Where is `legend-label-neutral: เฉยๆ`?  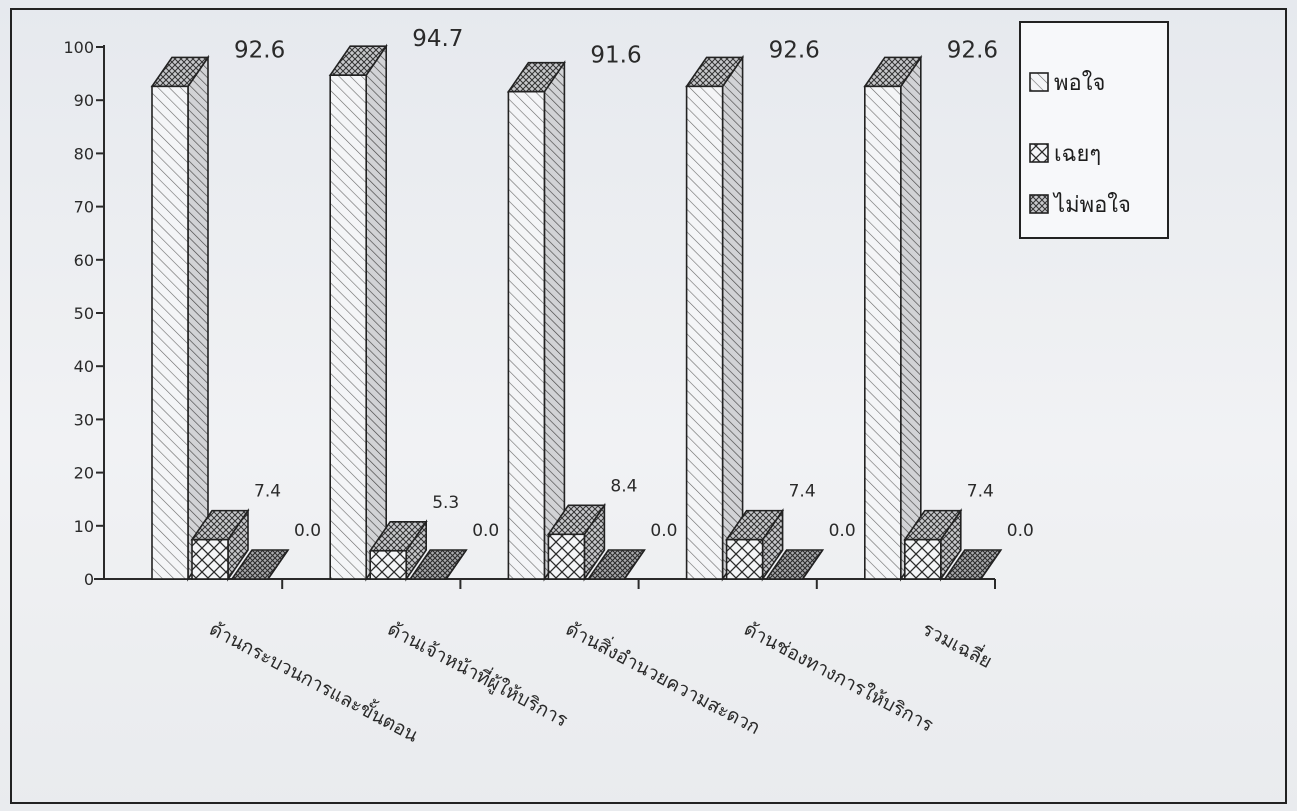
legend-label-neutral: เฉยๆ is located at coordinates (1077, 154).